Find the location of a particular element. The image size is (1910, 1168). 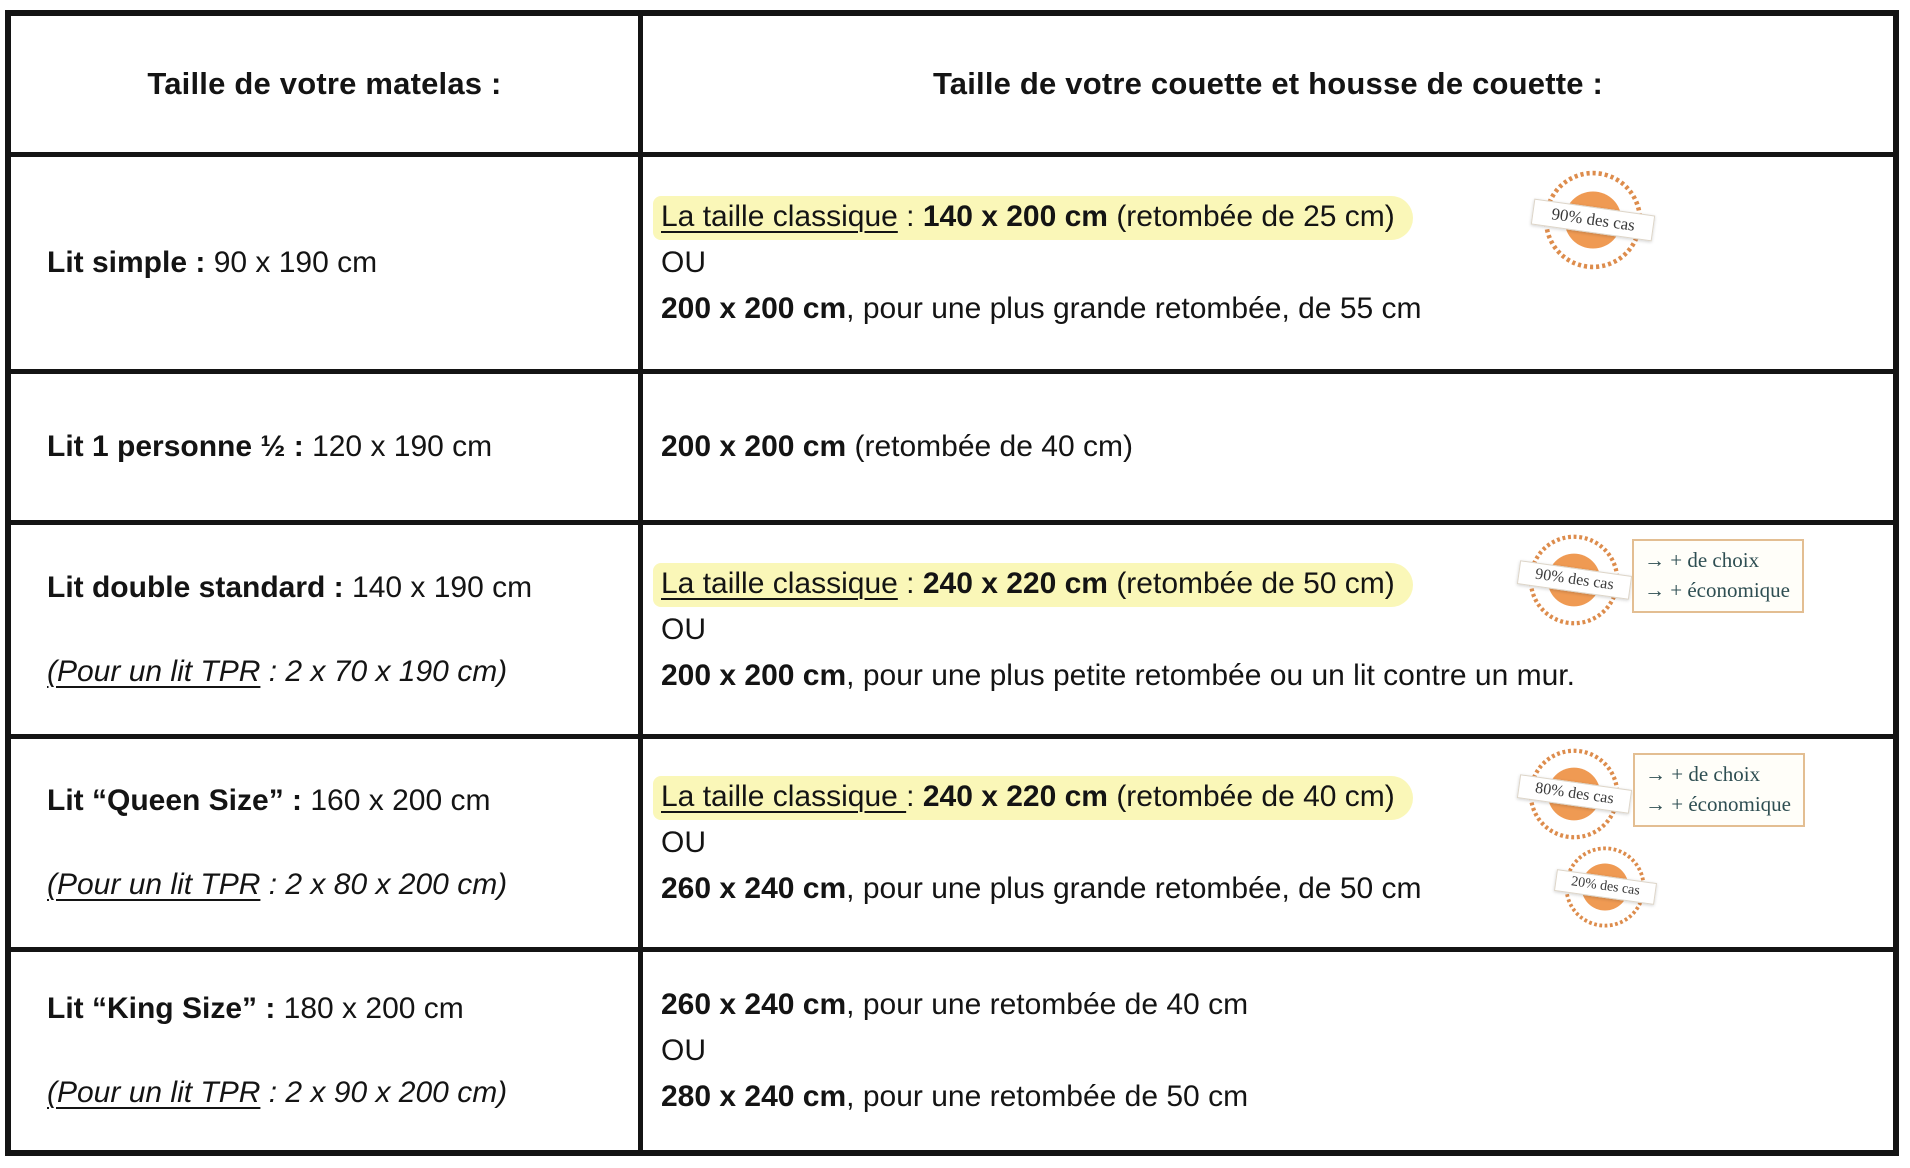

duvet-note: , pour une retombée de 50 cm is located at coordinates (1047, 1096).